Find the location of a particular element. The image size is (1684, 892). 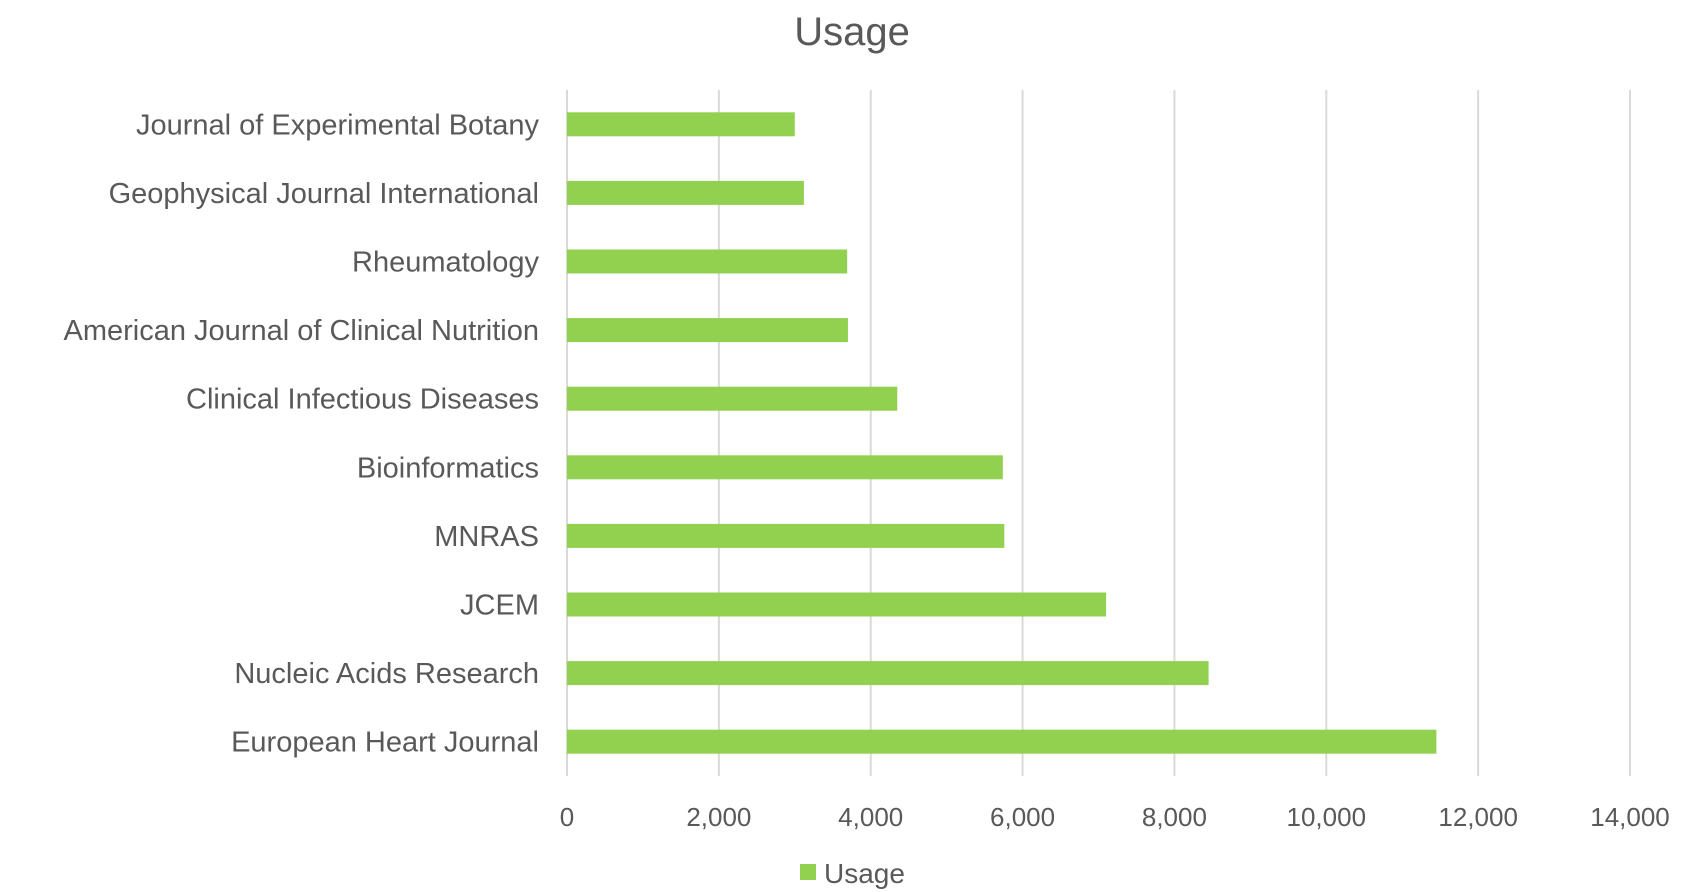

category-label: European Heart Journal is located at coordinates (385, 743).